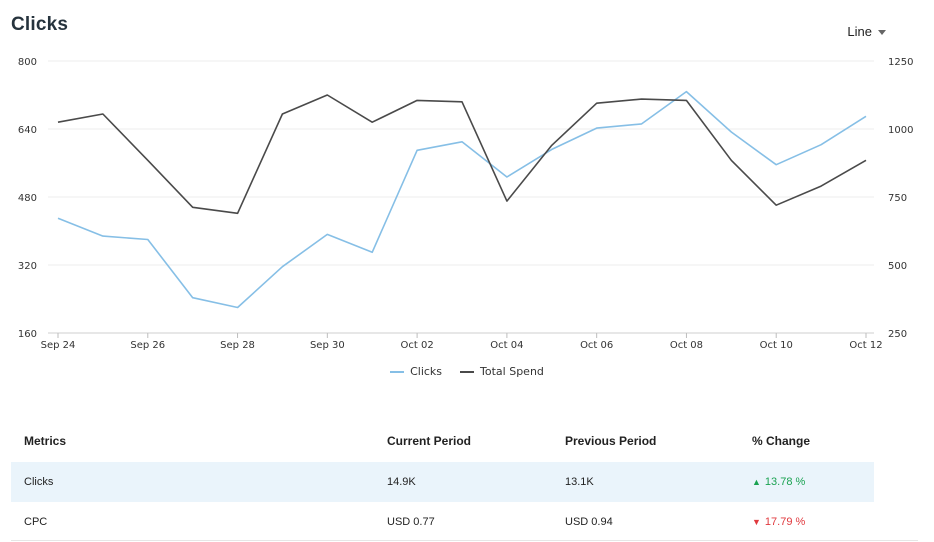 The image size is (934, 542). What do you see at coordinates (900, 62) in the screenshot?
I see `y-right-tick-label: 1250` at bounding box center [900, 62].